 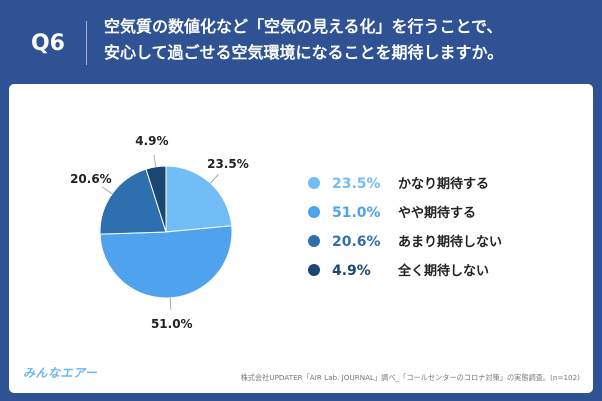 What do you see at coordinates (351, 271) in the screenshot?
I see `legend-value: 4.9%` at bounding box center [351, 271].